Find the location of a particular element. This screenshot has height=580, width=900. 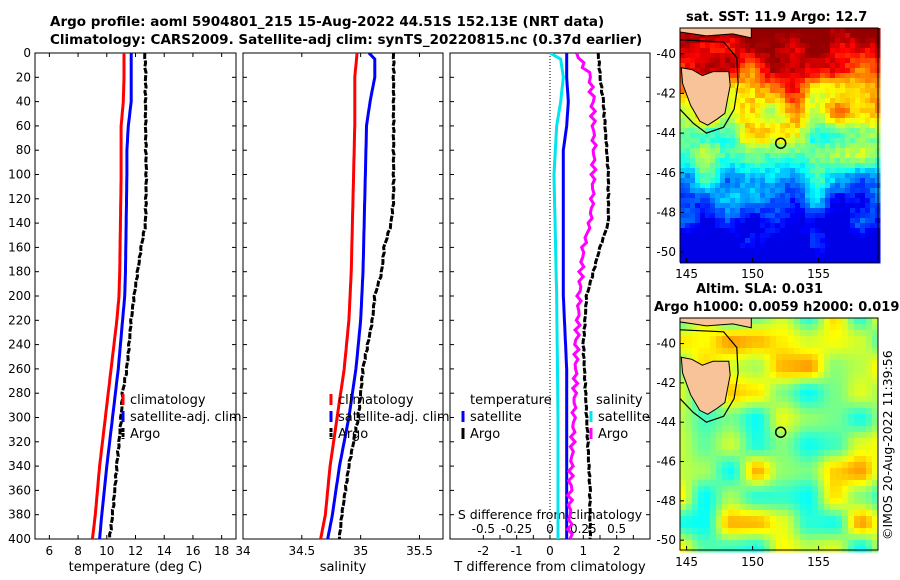

x-tick-label: 0 is located at coordinates (550, 551).